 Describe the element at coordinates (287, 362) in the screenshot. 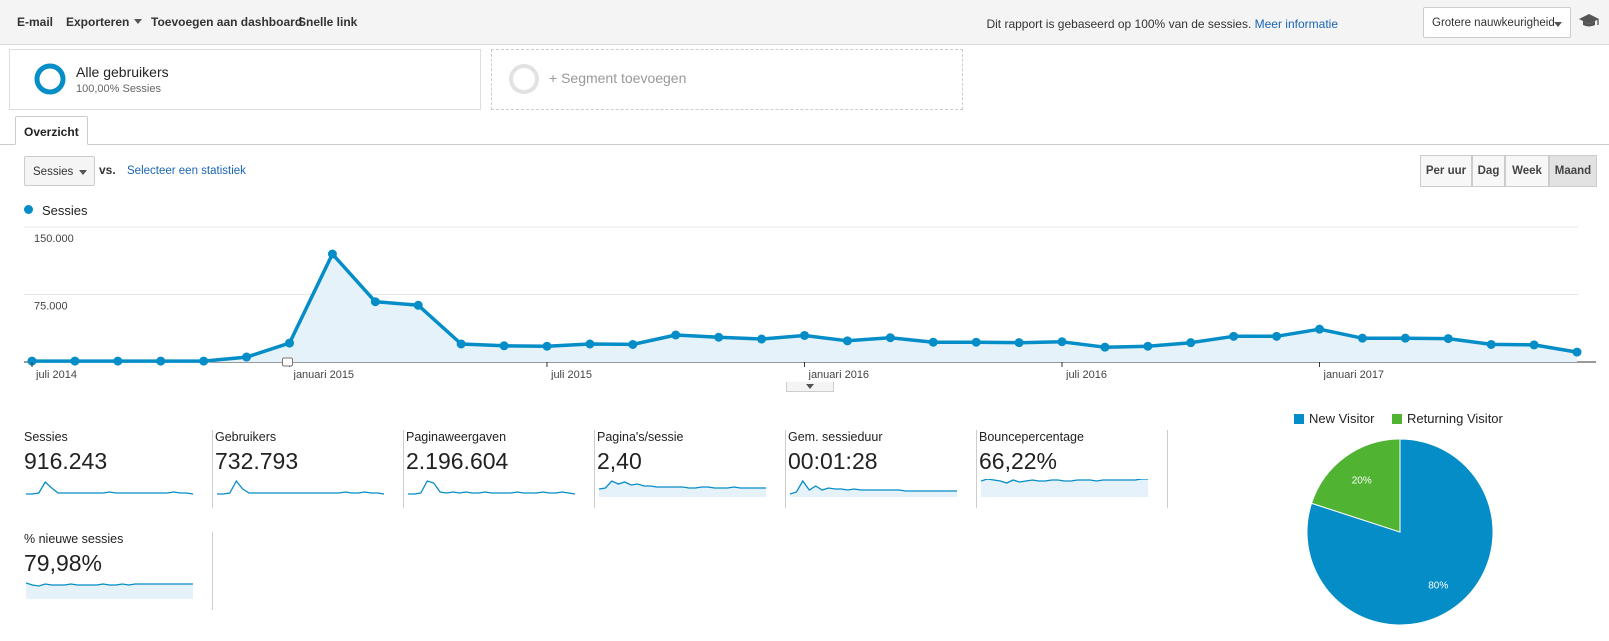

I see `annotation-marker-icon` at that location.